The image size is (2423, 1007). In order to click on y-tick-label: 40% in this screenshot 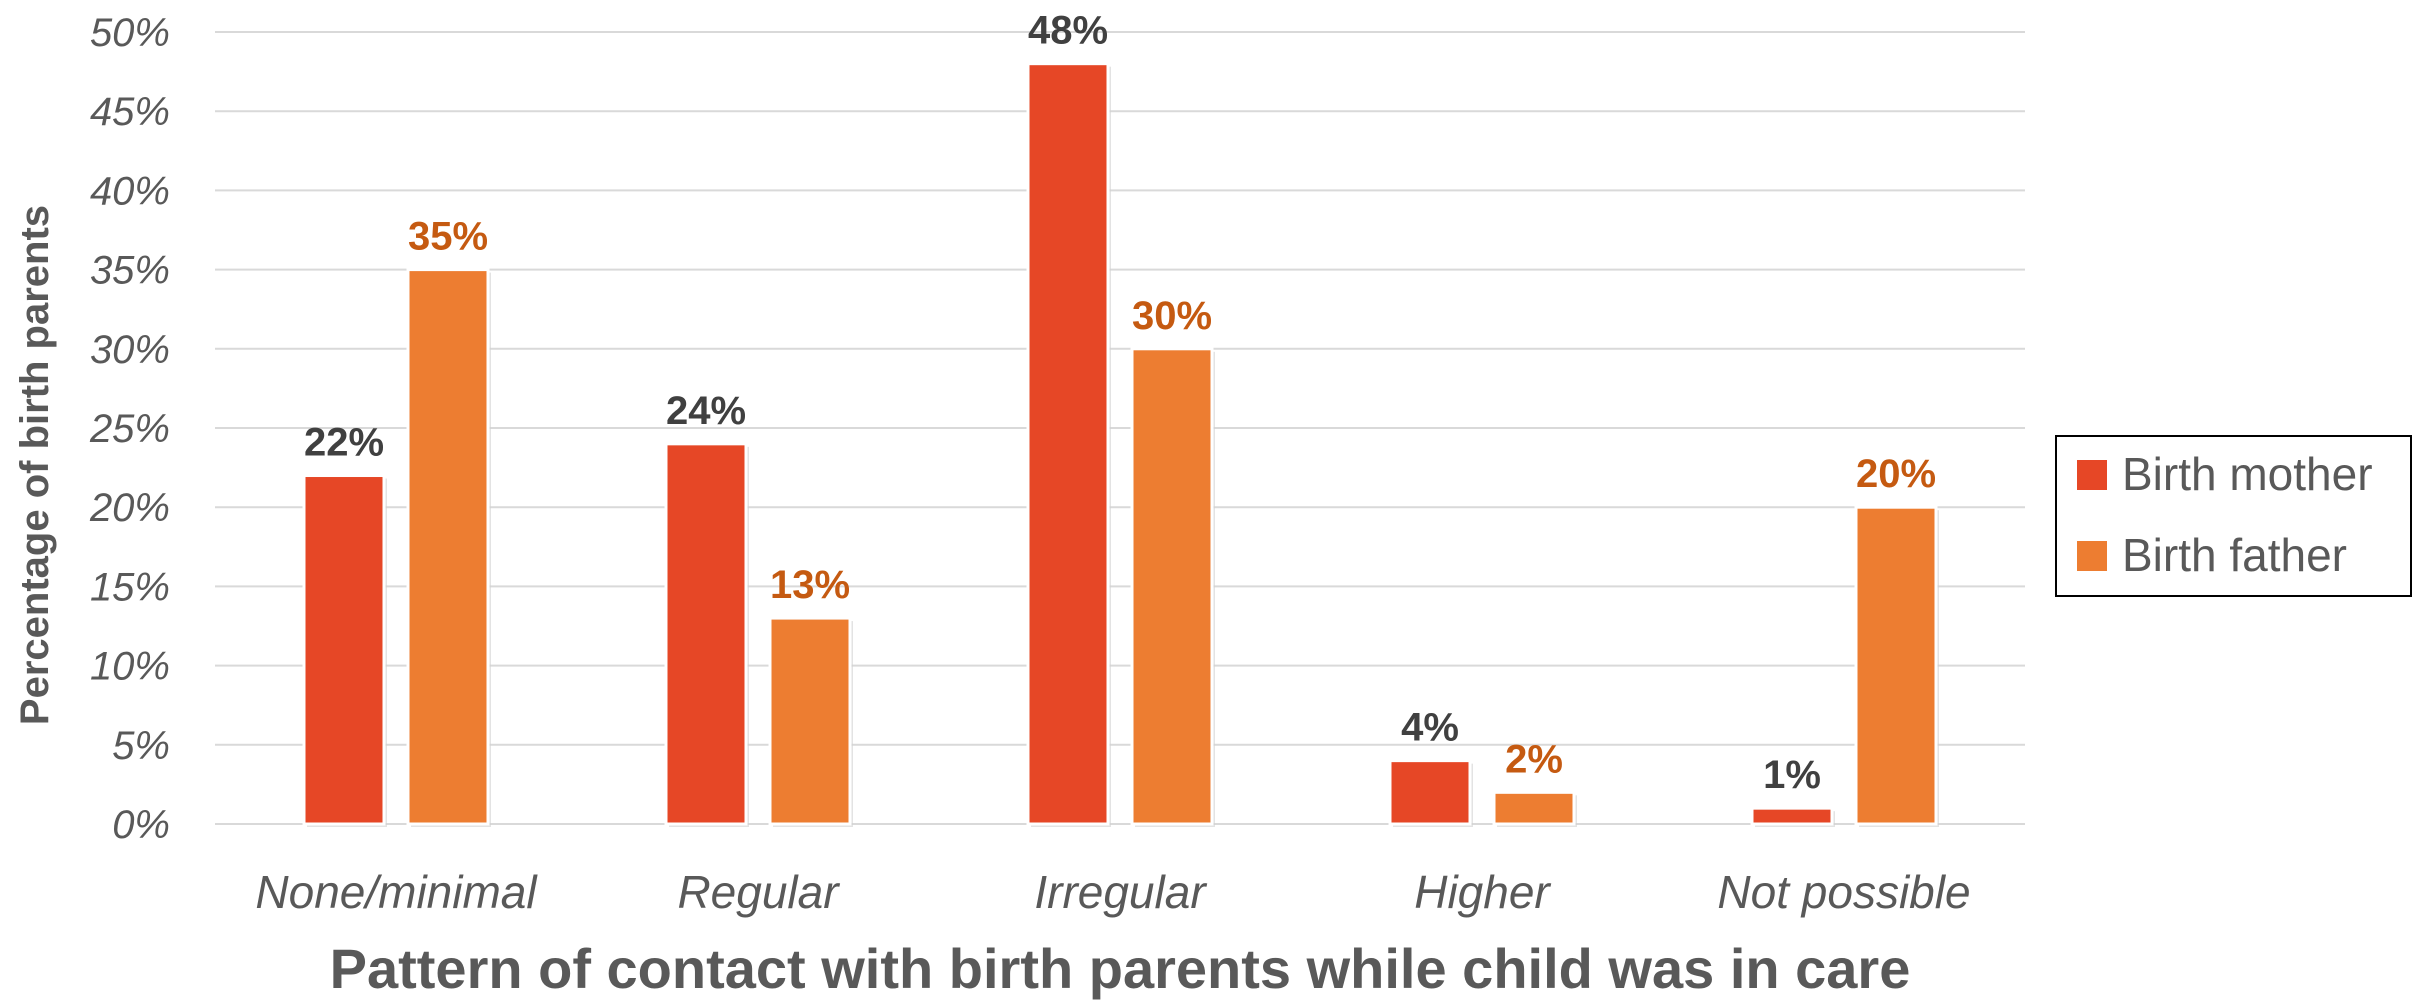, I will do `click(130, 191)`.